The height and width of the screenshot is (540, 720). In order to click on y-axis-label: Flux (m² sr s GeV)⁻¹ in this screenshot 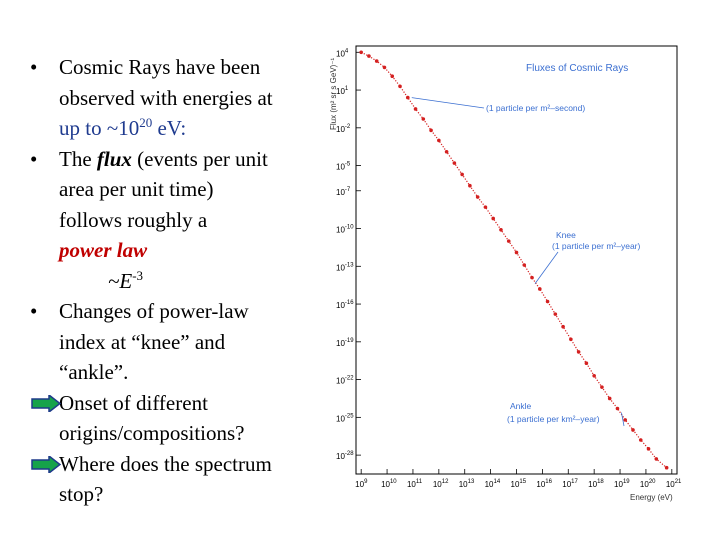, I will do `click(333, 93)`.